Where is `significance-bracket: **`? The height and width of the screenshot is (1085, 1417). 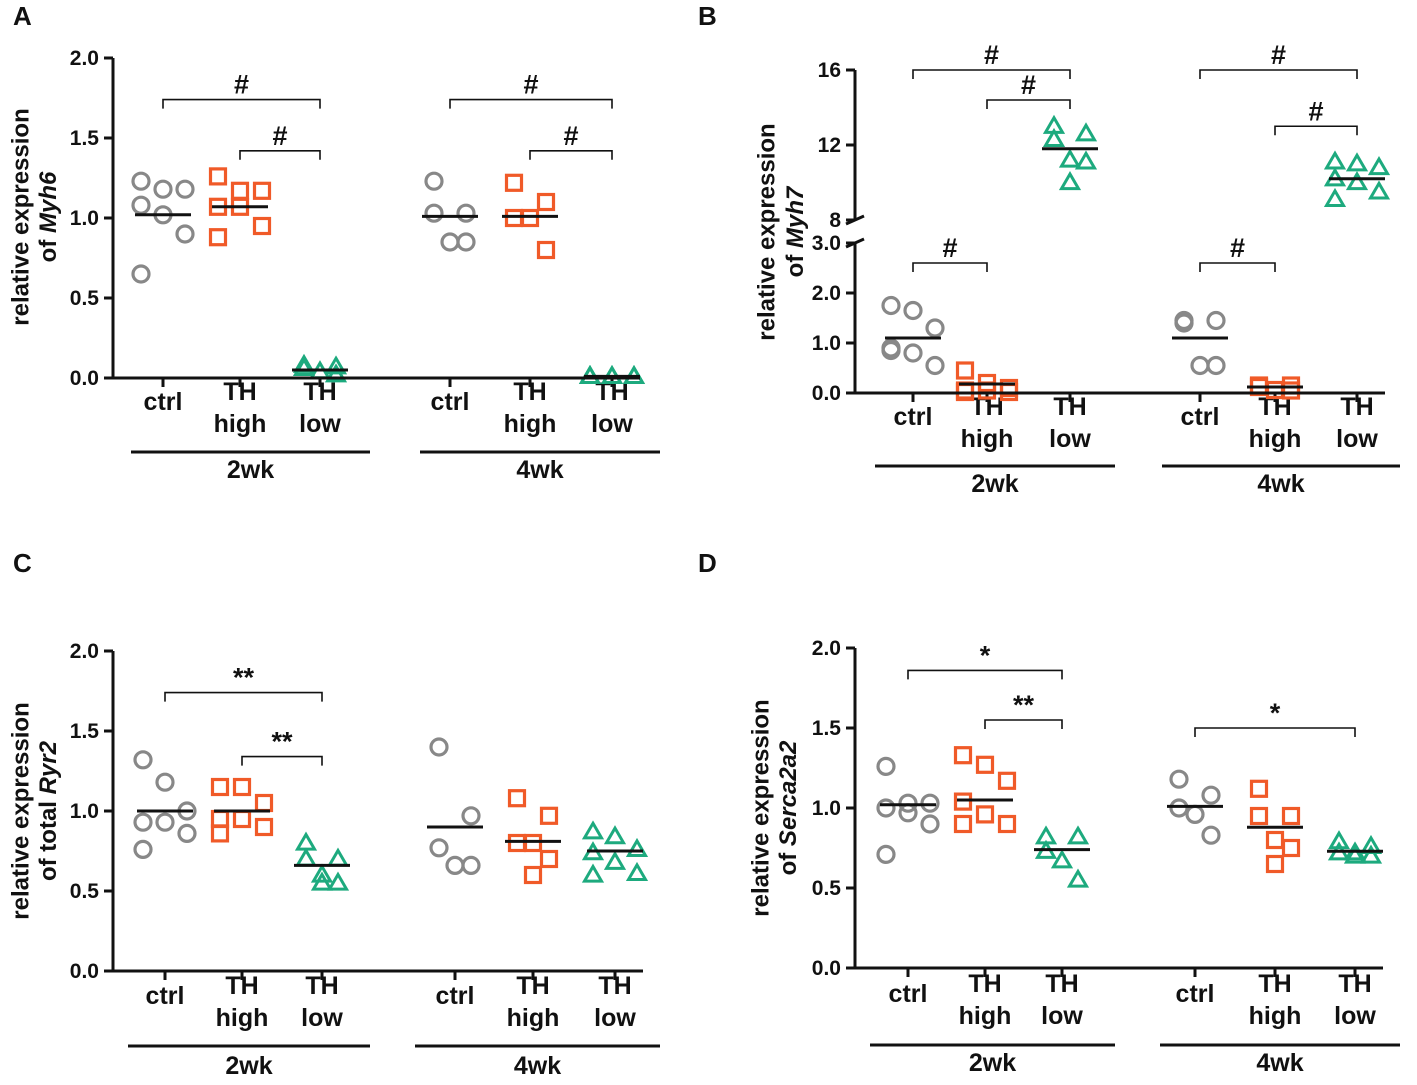
significance-bracket: ** is located at coordinates (1023, 709).